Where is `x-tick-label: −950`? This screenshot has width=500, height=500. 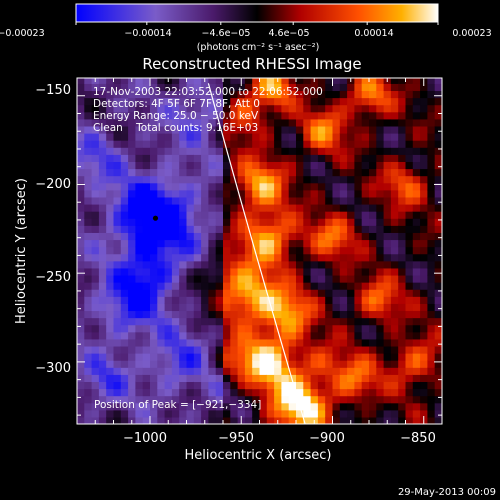
x-tick-label: −950 is located at coordinates (236, 438).